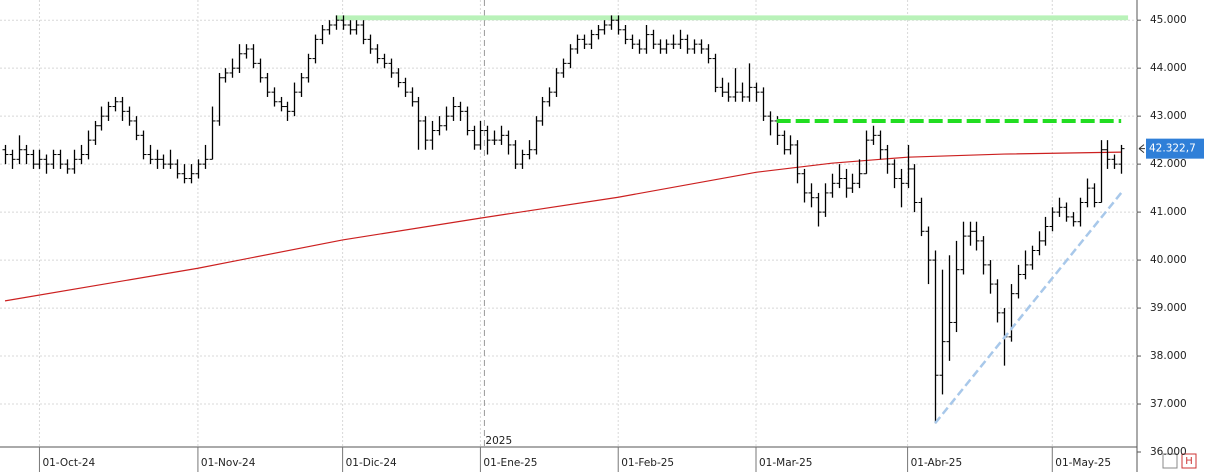 The height and width of the screenshot is (472, 1205). Describe the element at coordinates (510, 463) in the screenshot. I see `x-tick-label: 01-Ene-25` at that location.